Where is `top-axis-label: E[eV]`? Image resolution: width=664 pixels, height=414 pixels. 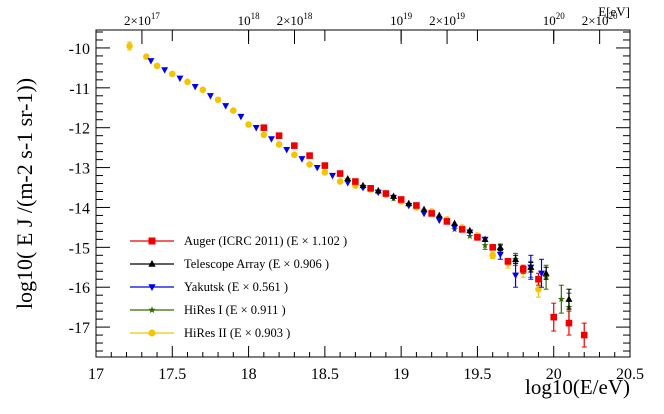 top-axis-label: E[eV] is located at coordinates (614, 11).